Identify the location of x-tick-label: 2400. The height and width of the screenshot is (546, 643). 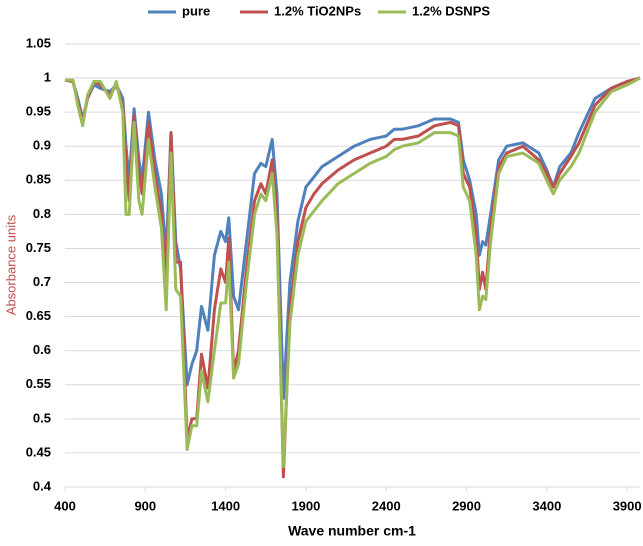
(386, 505).